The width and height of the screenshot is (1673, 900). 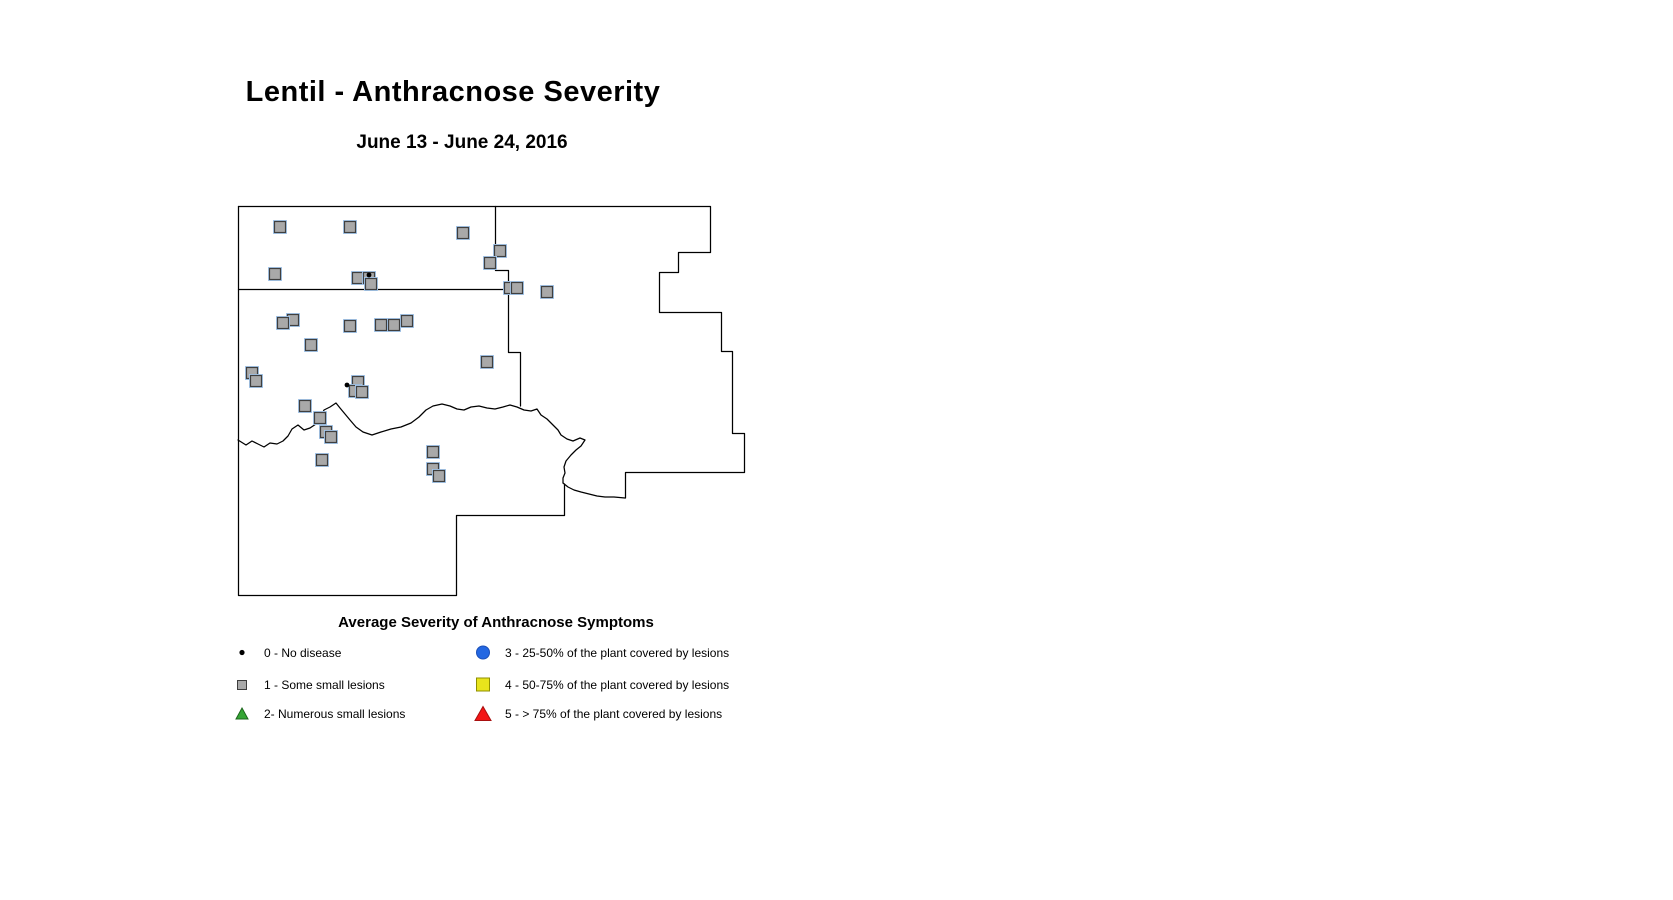 What do you see at coordinates (483, 684) in the screenshot?
I see `yellow-square-icon` at bounding box center [483, 684].